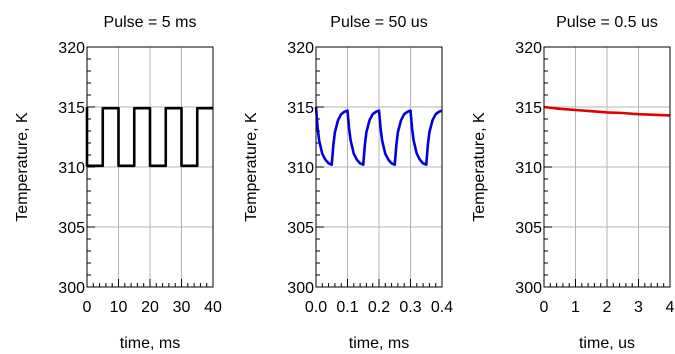  What do you see at coordinates (347, 307) in the screenshot?
I see `x-tick-label: 0.1` at bounding box center [347, 307].